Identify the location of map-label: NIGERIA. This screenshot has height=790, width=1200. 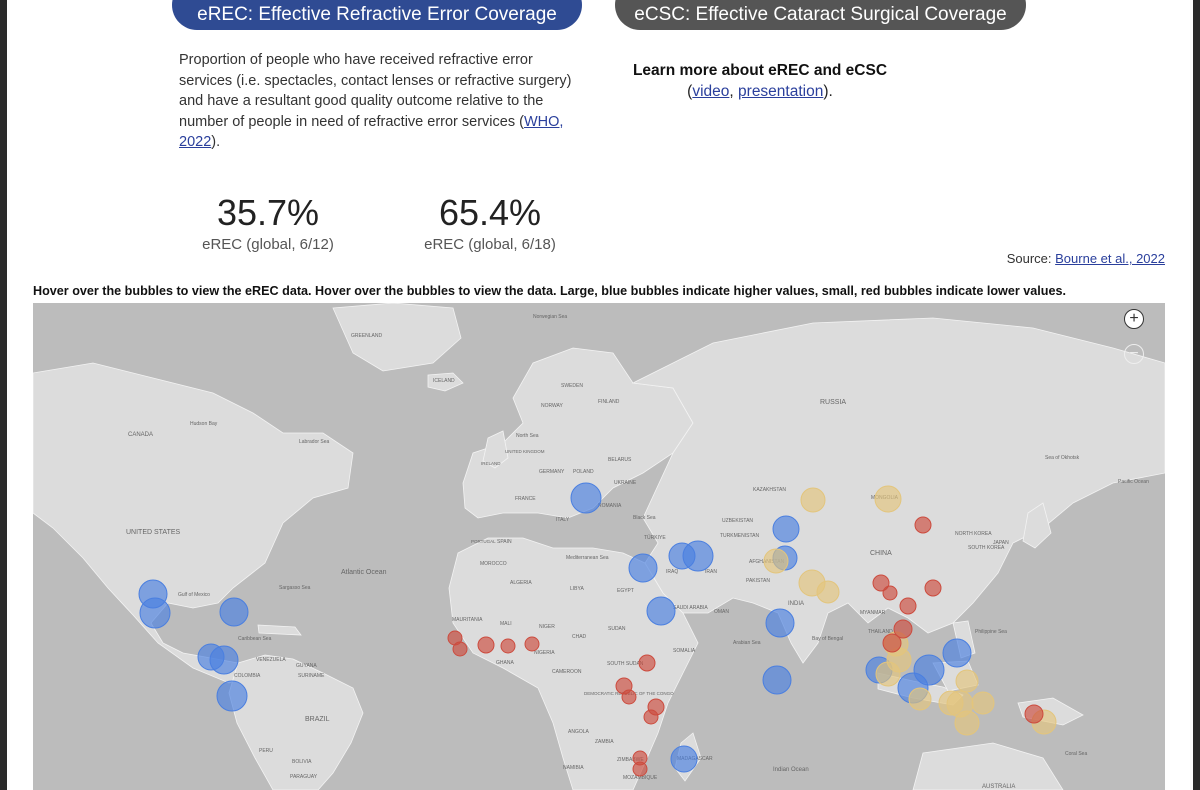
(544, 653).